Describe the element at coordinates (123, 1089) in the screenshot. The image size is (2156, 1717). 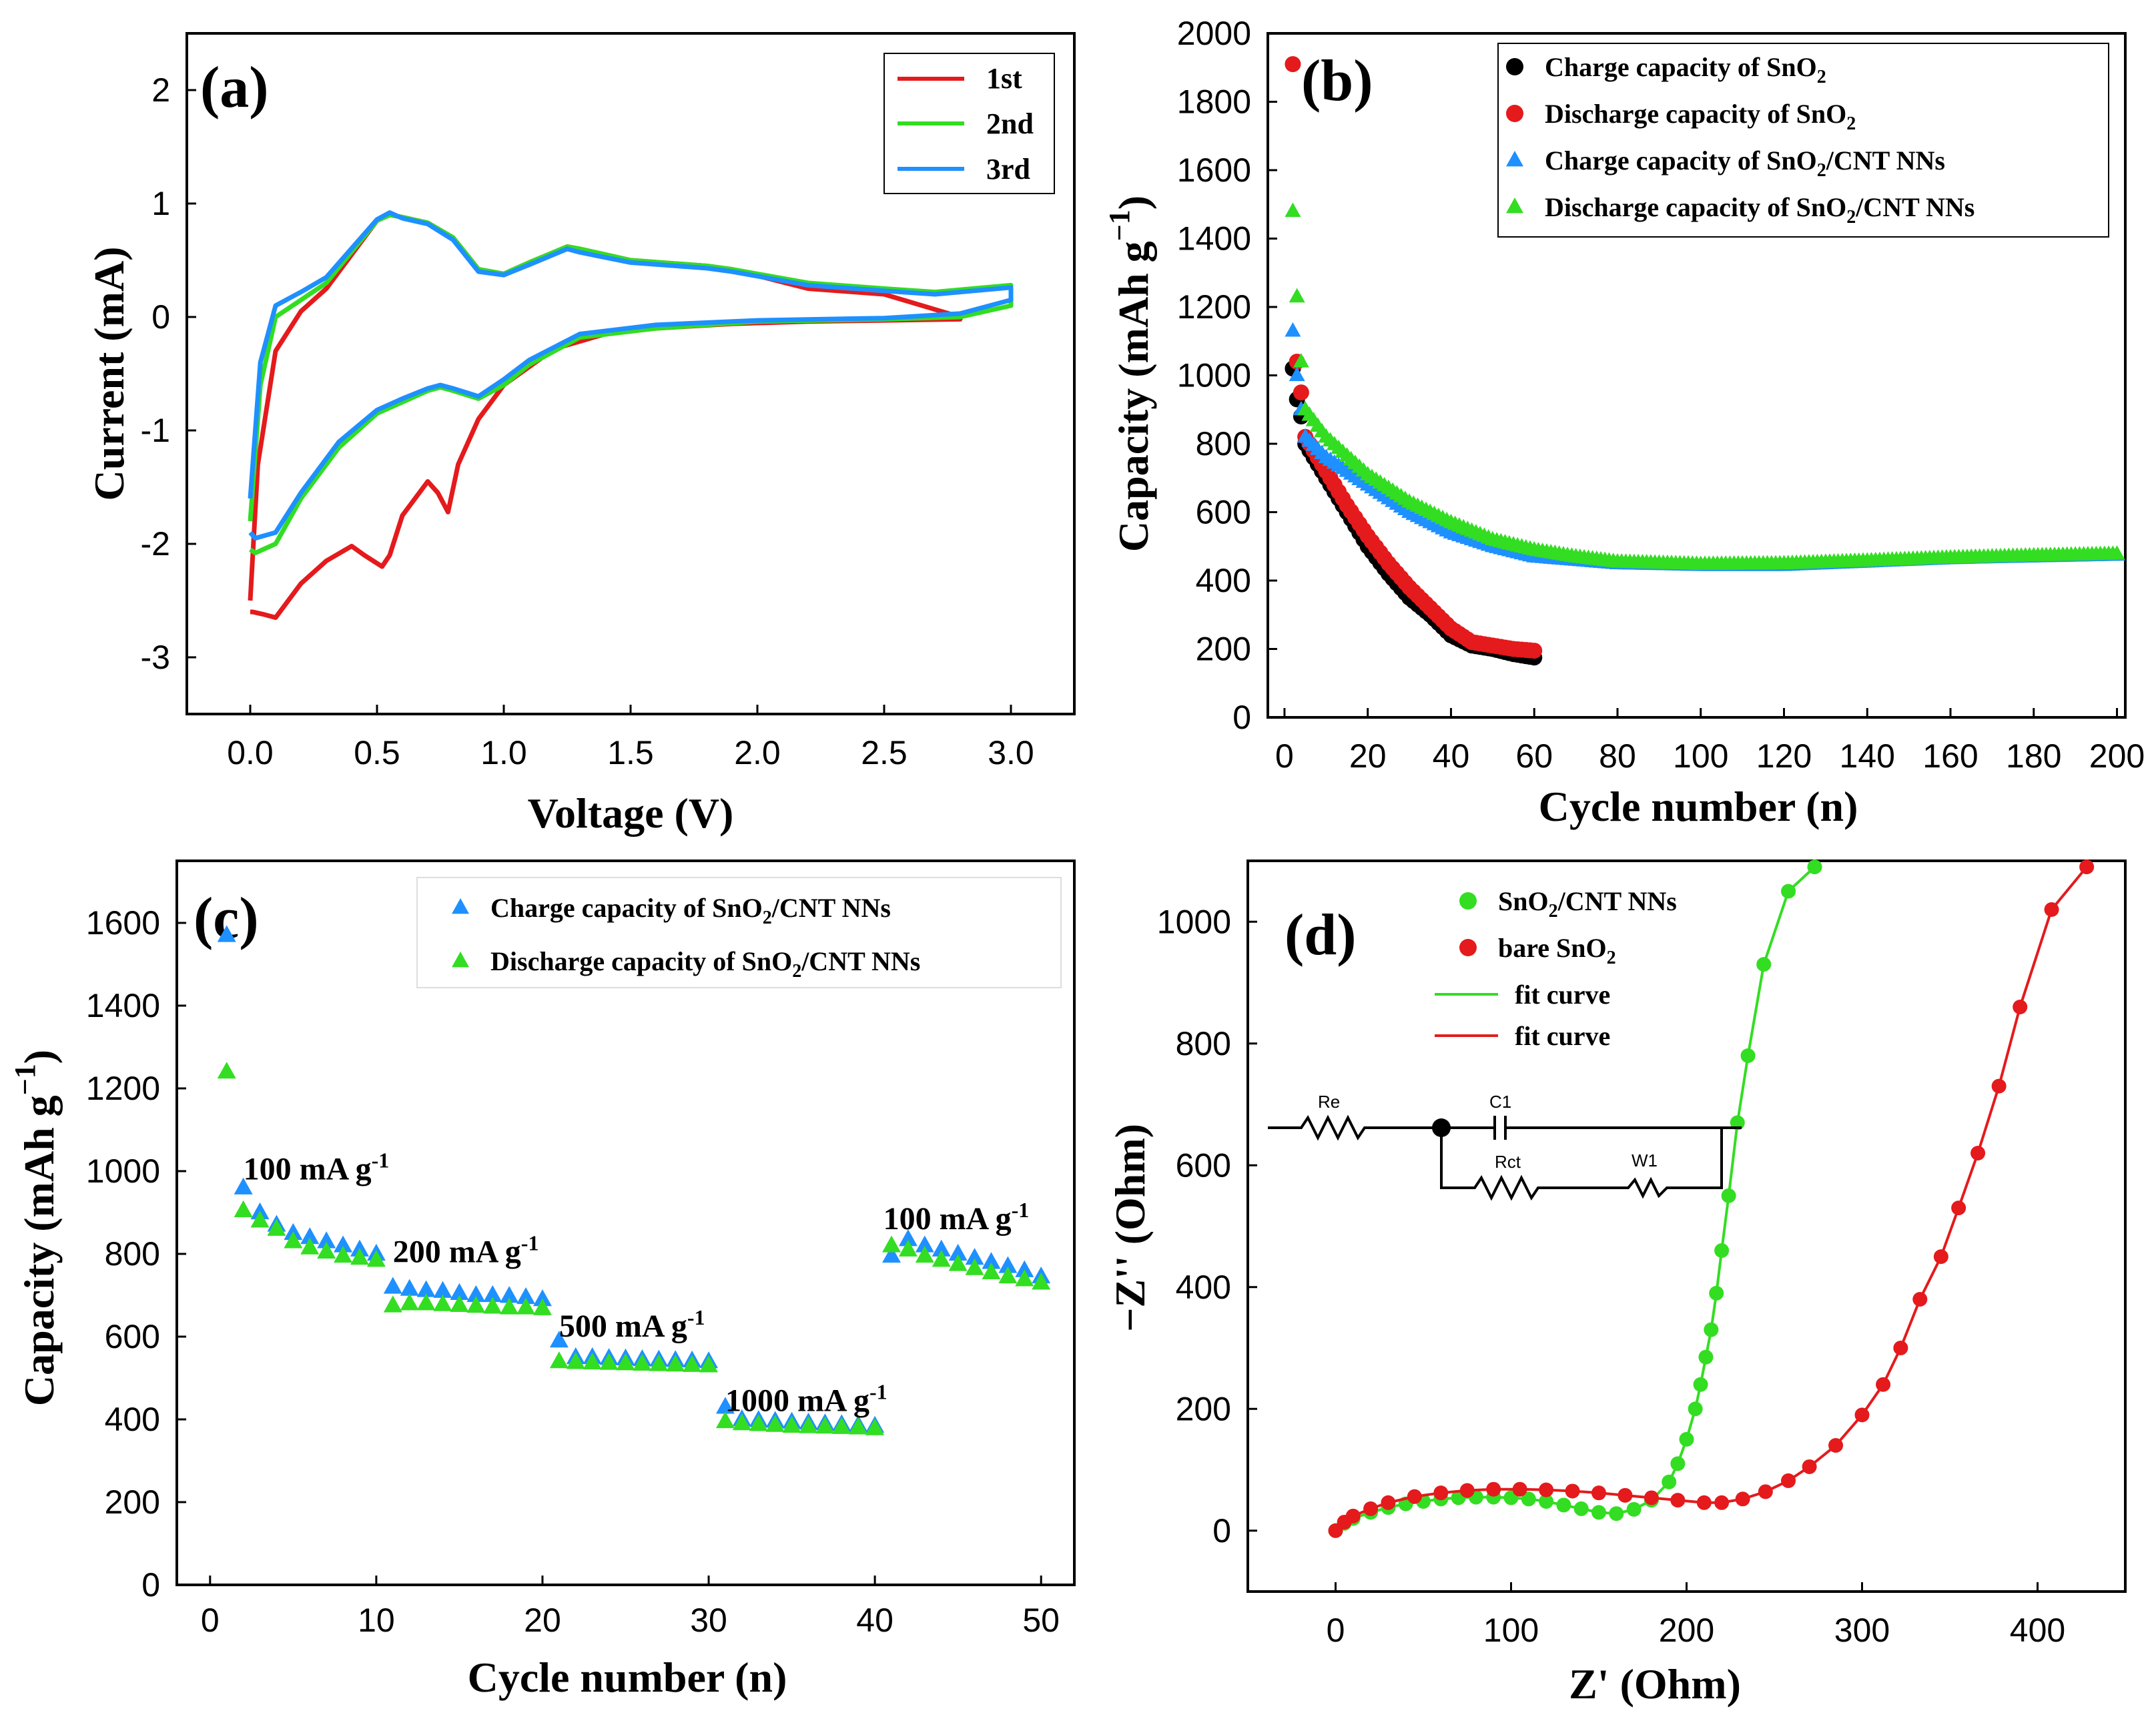
I see `y-tick-label: 1200` at that location.